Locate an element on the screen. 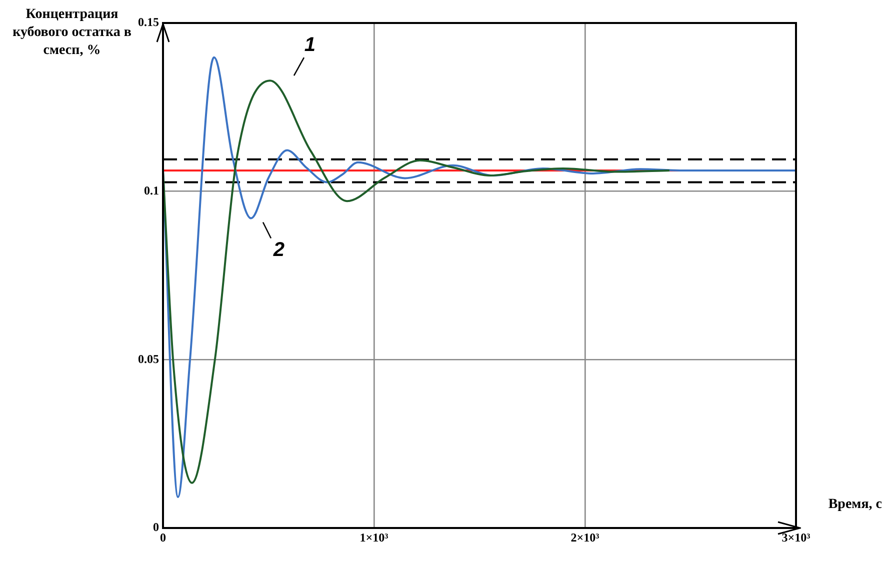  y-tick-label: 0.15 is located at coordinates (148, 22).